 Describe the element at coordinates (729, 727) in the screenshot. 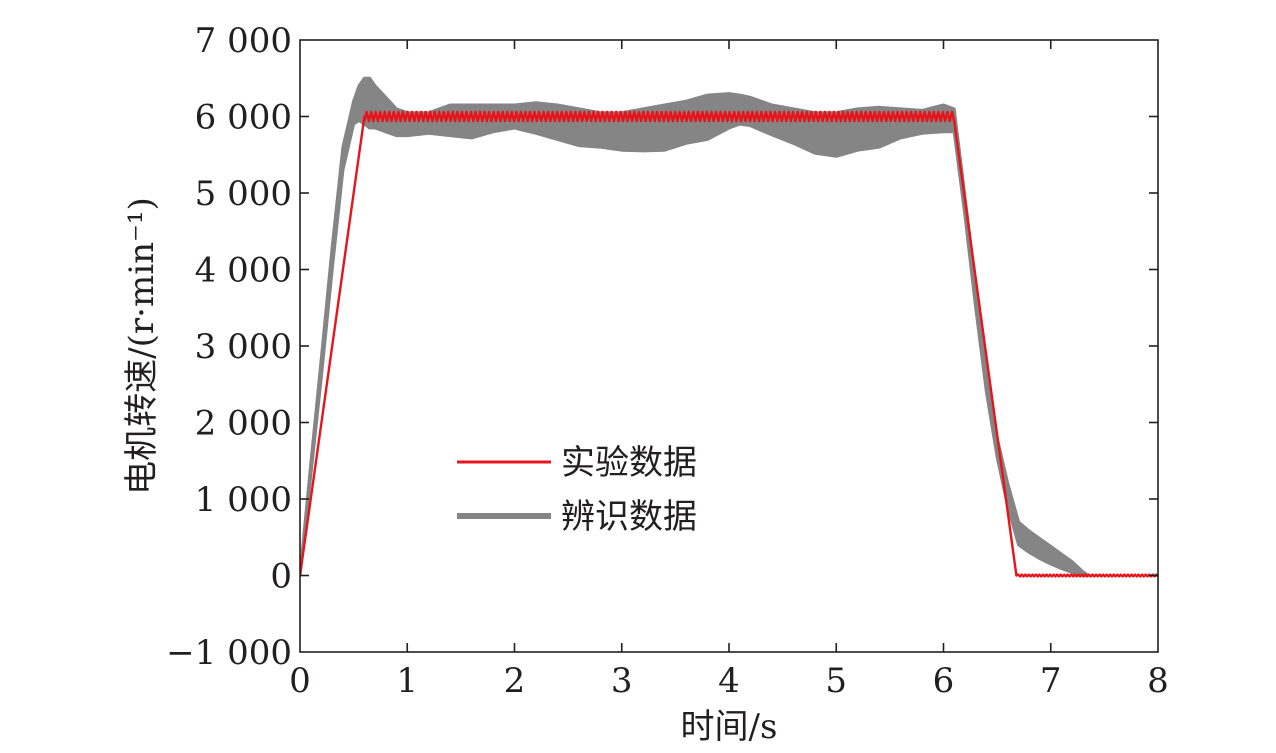

I see `x-axis-label: 时间/s` at that location.